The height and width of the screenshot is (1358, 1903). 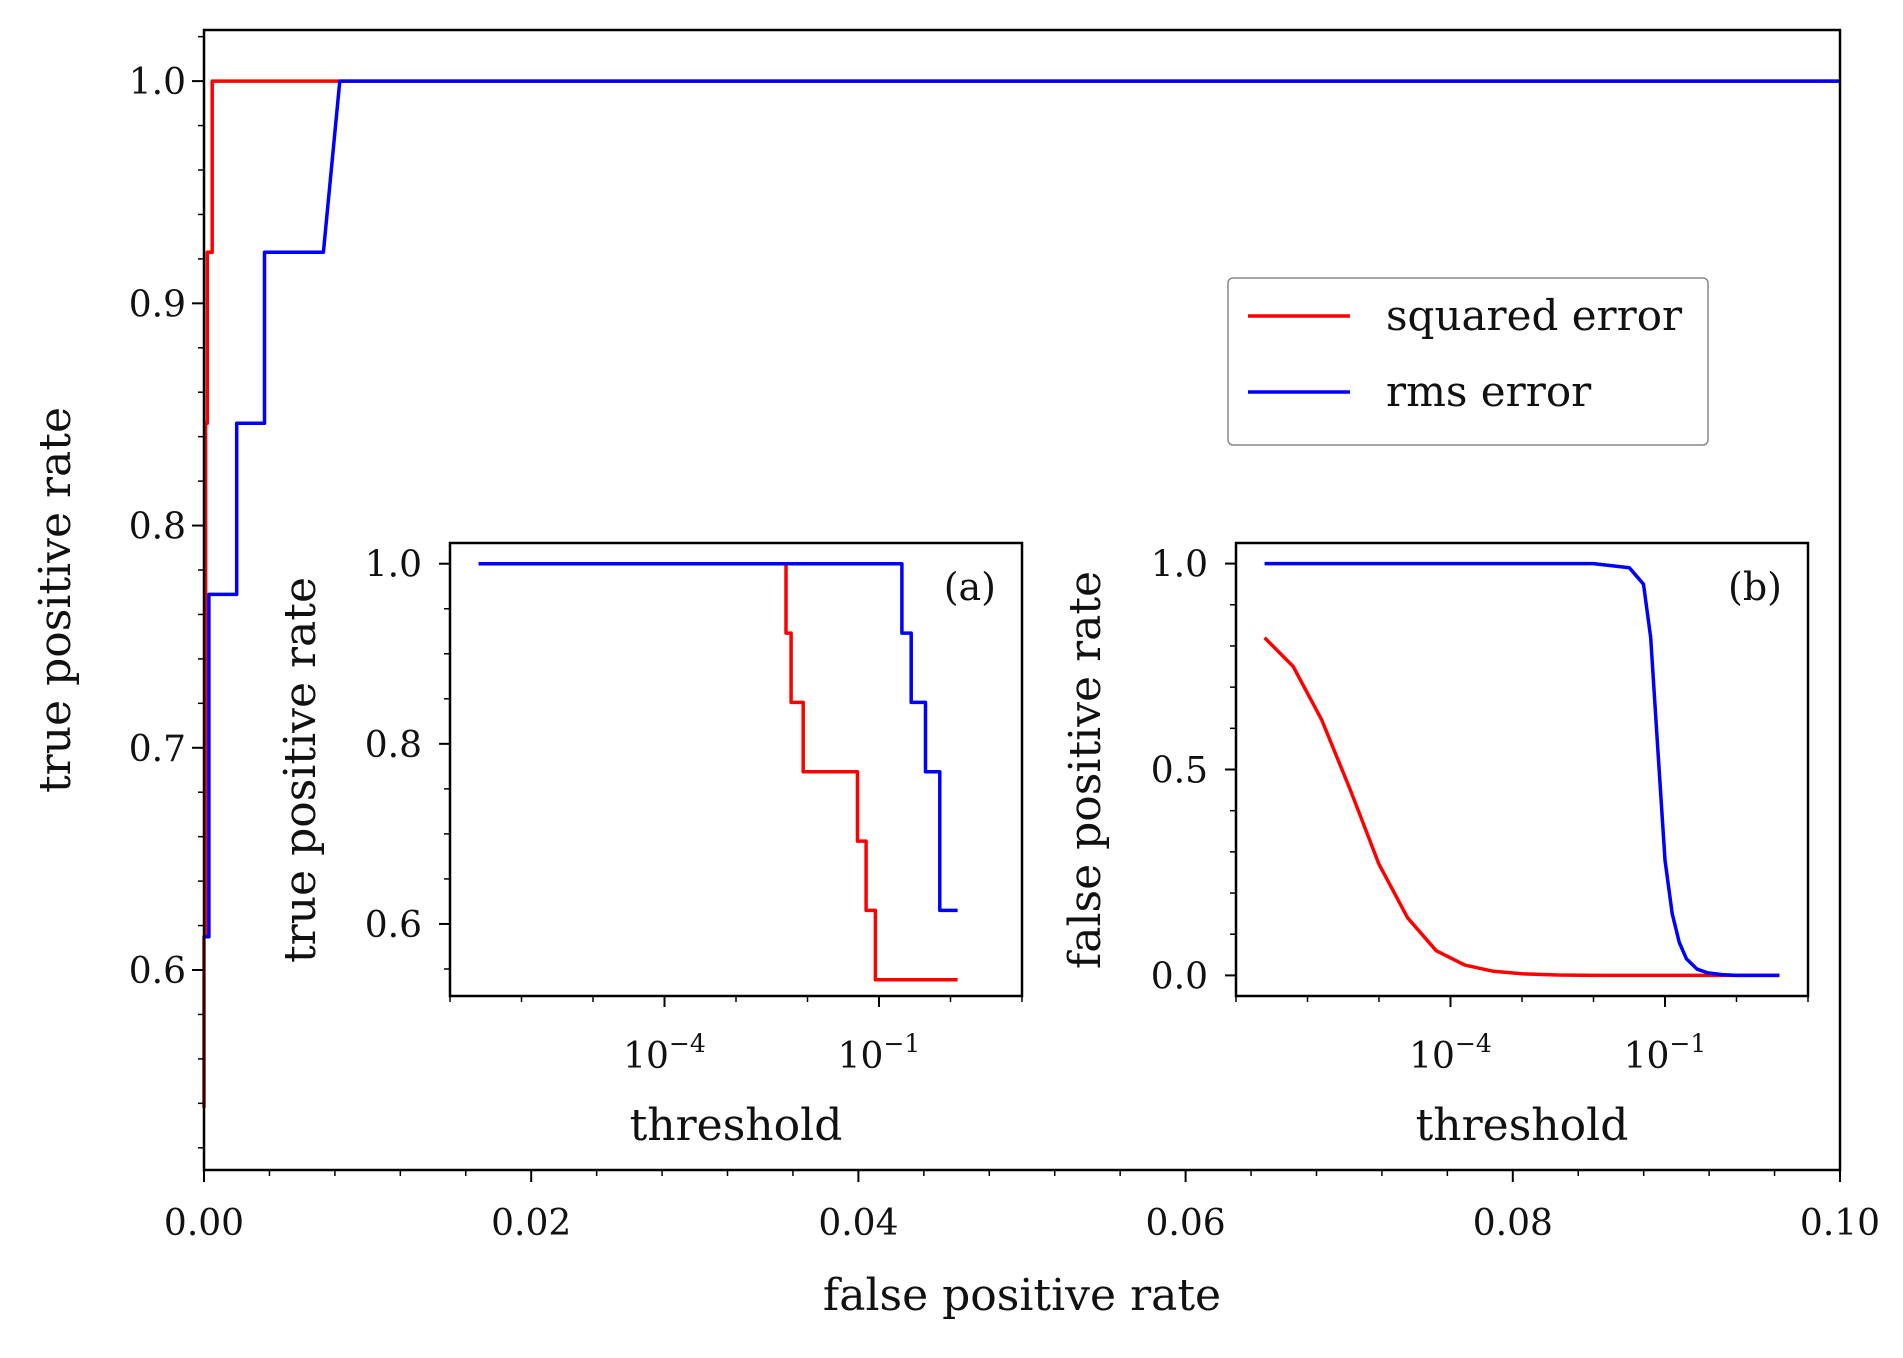 What do you see at coordinates (736, 1001) in the screenshot?
I see `inset-a-x-ticks` at bounding box center [736, 1001].